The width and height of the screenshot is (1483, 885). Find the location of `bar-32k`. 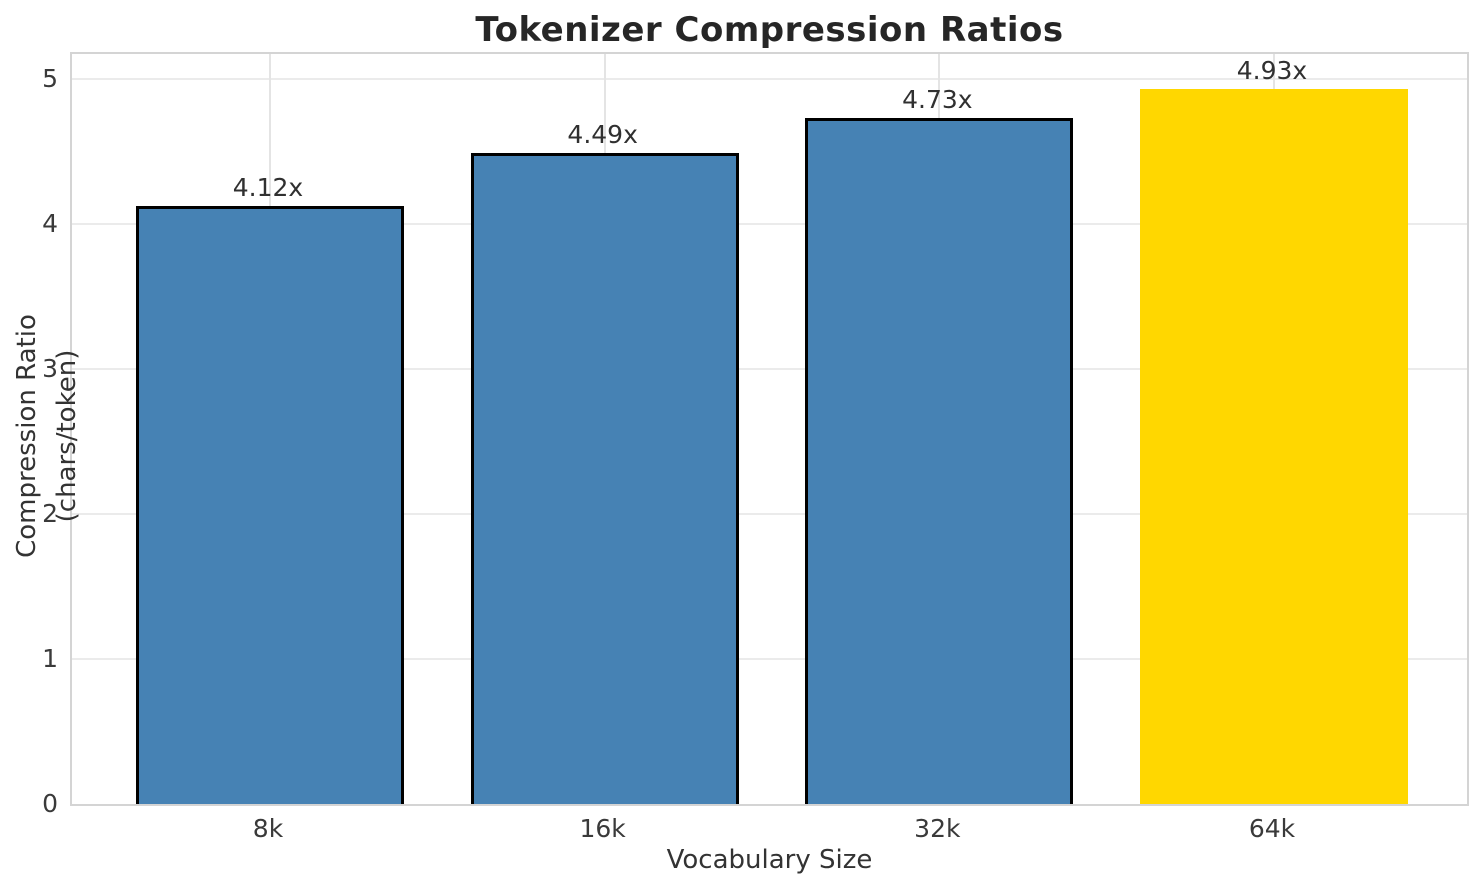

bar-32k is located at coordinates (939, 460).